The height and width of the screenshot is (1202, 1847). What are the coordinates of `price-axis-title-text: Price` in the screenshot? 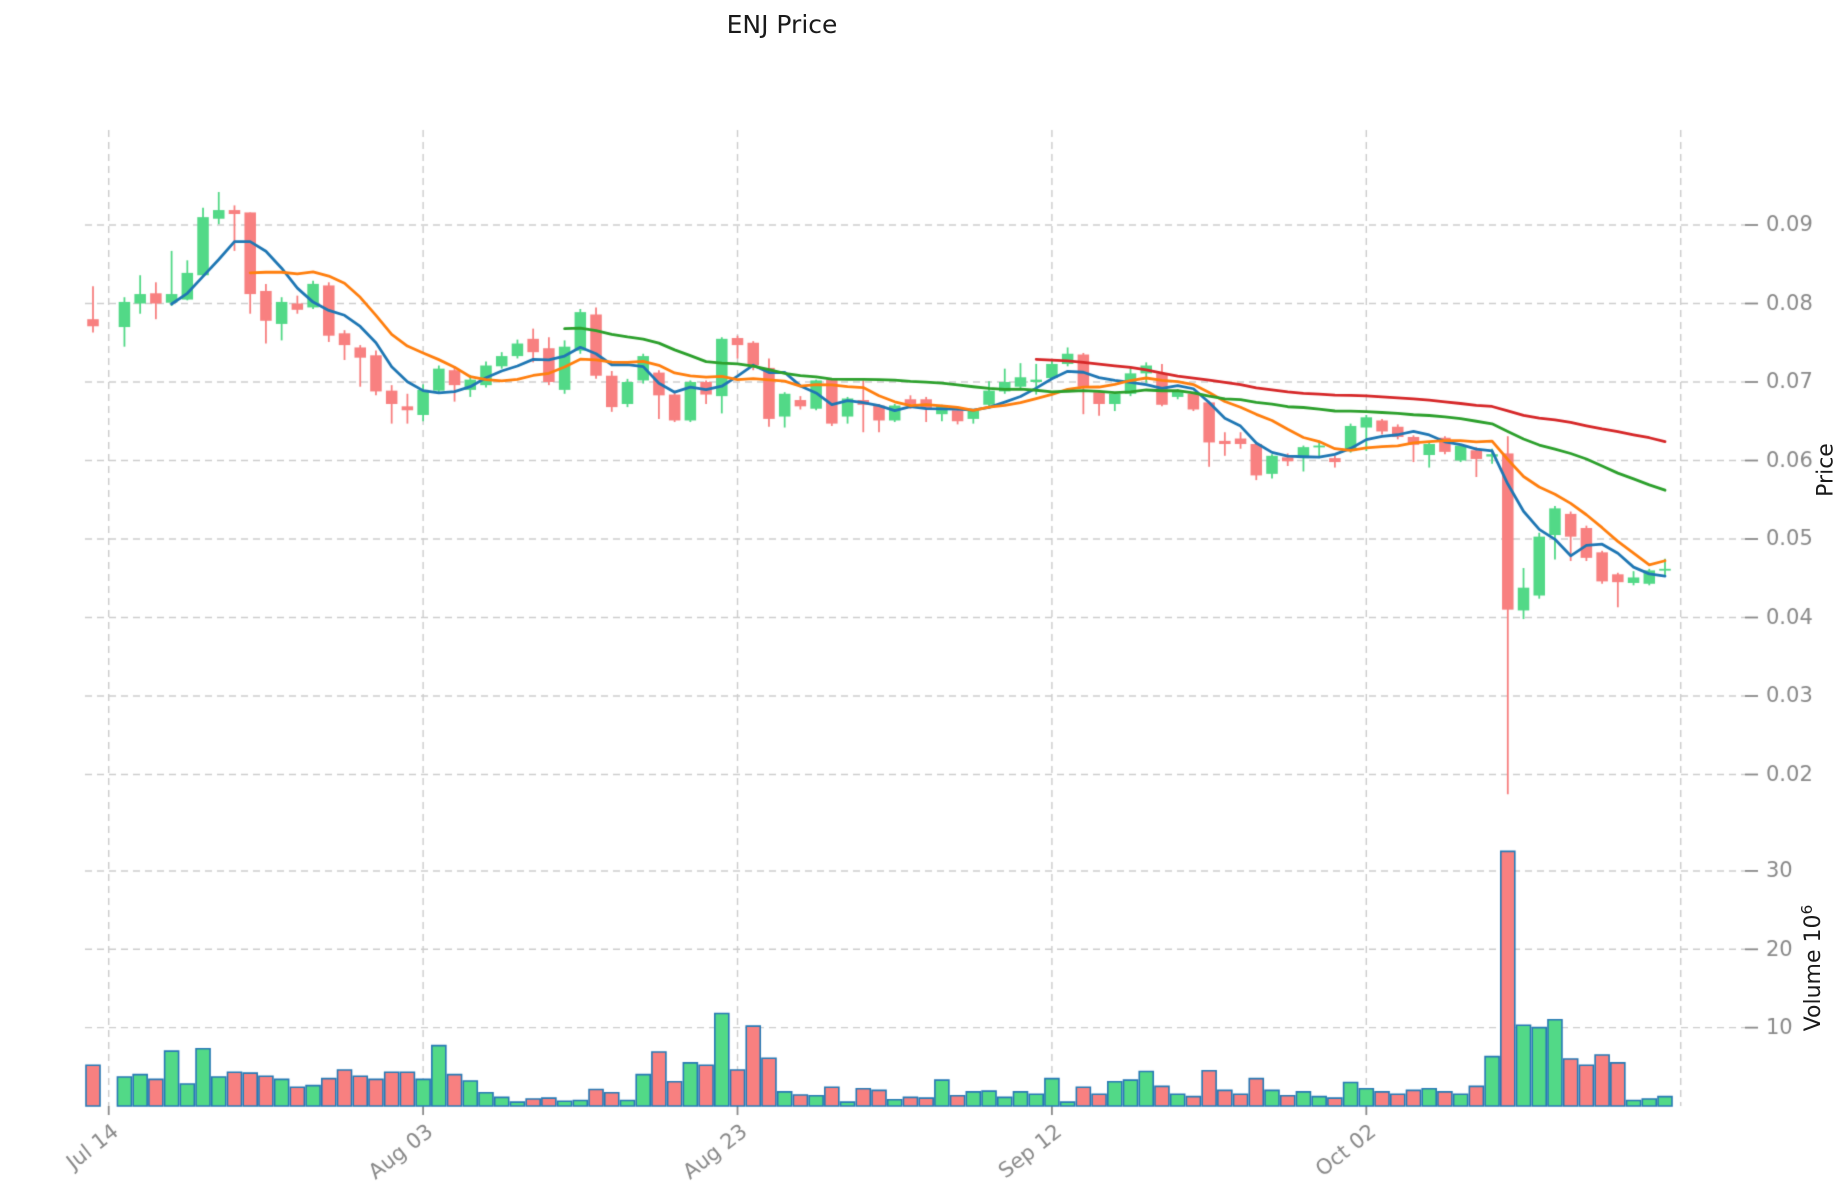 It's located at (1826, 470).